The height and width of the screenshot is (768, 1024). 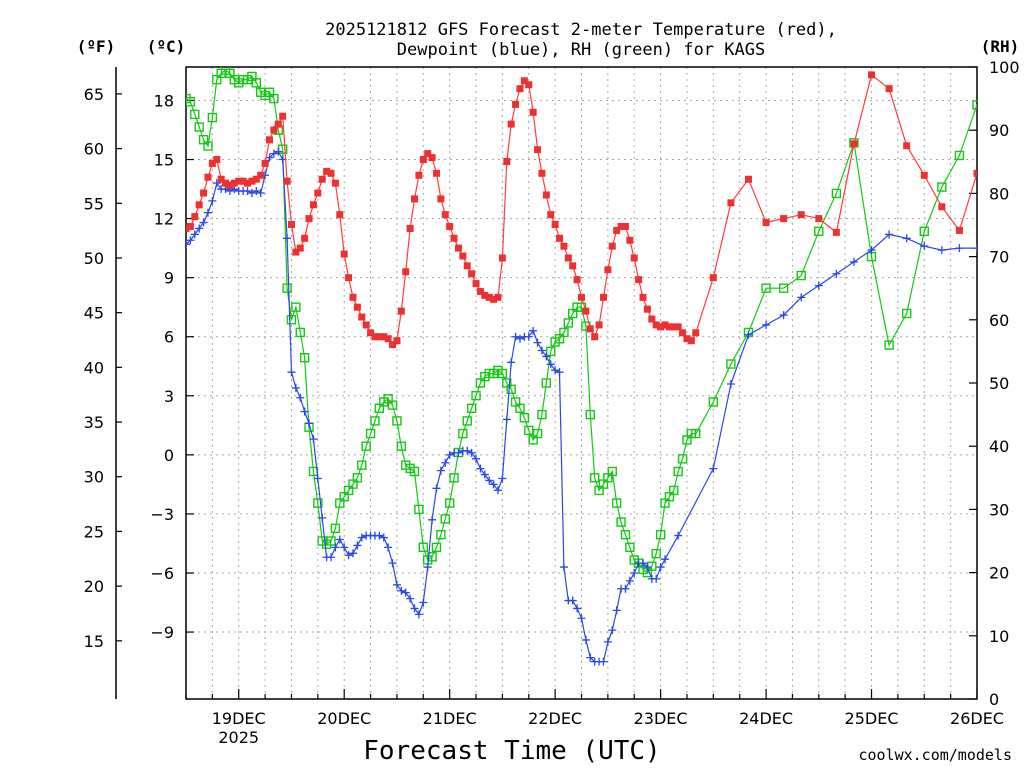 What do you see at coordinates (450, 718) in the screenshot?
I see `x-tick-label: 21DEC` at bounding box center [450, 718].